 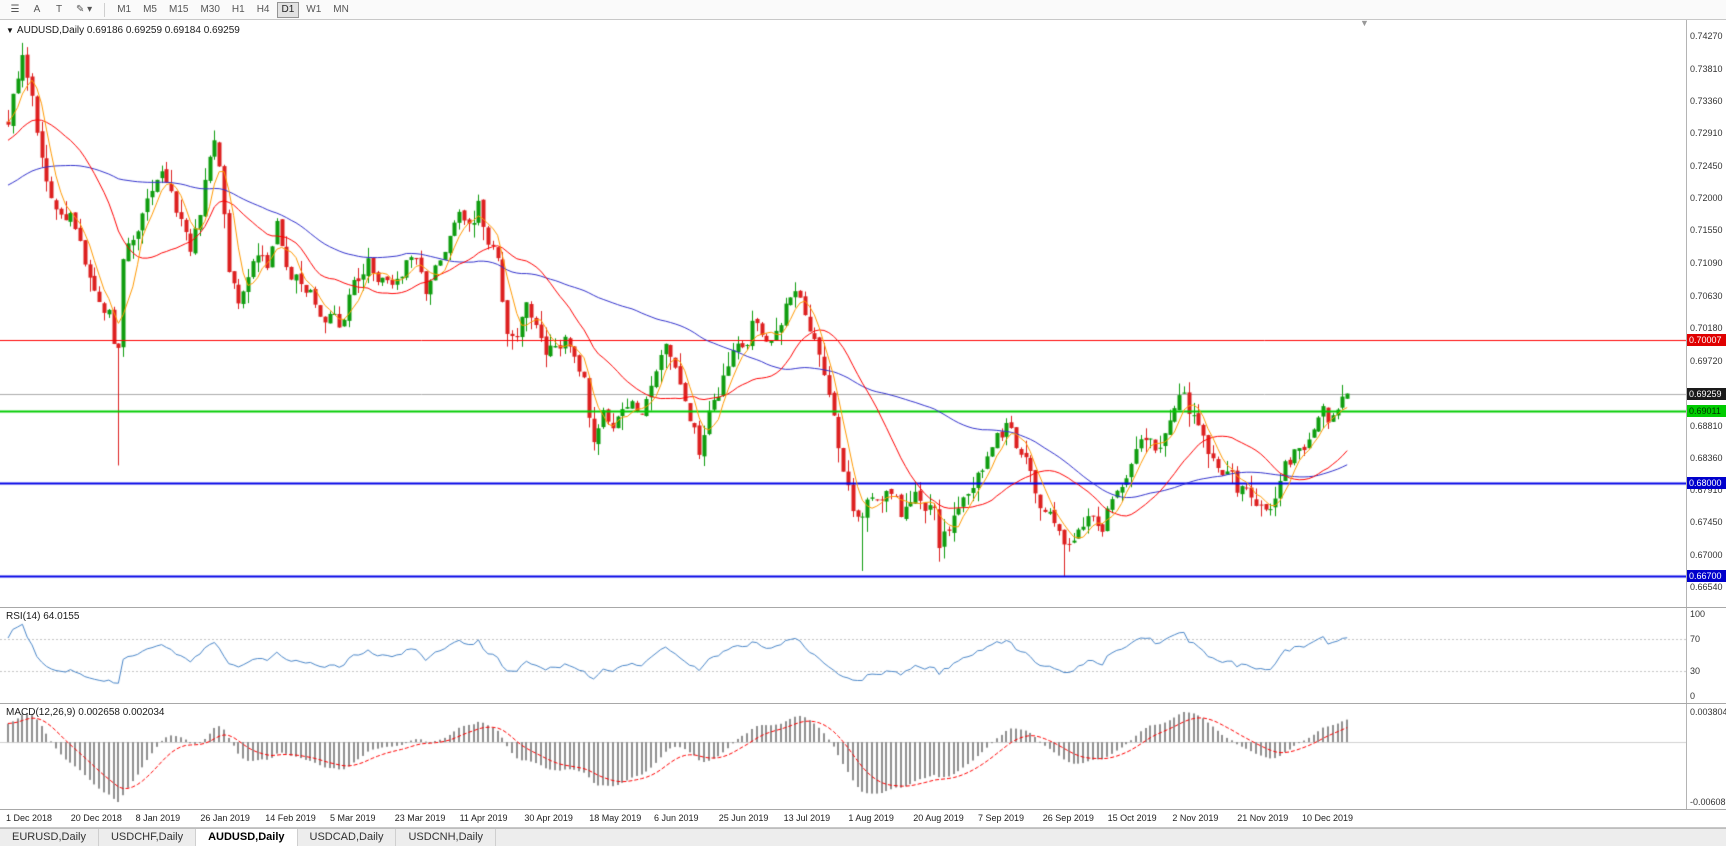 I want to click on date-tick: 5 Mar 2019, so click(x=353, y=818).